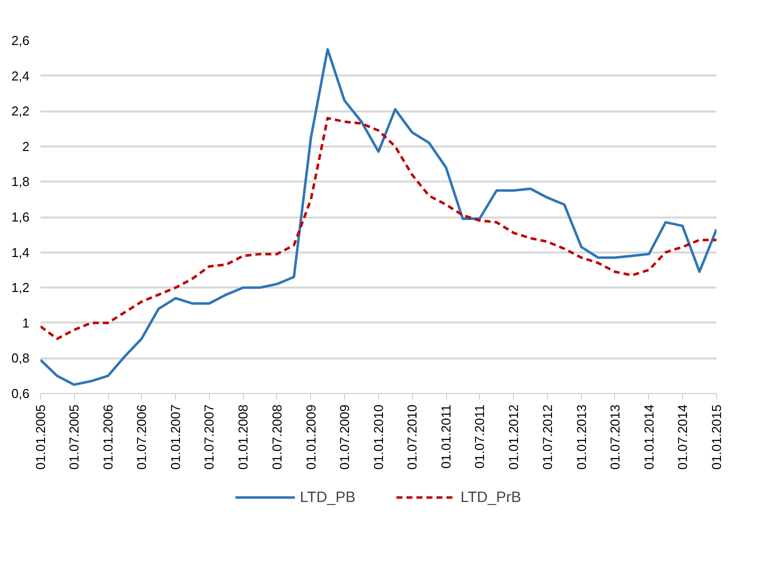 The width and height of the screenshot is (782, 586). I want to click on y-tick-label: 2,4, so click(20, 76).